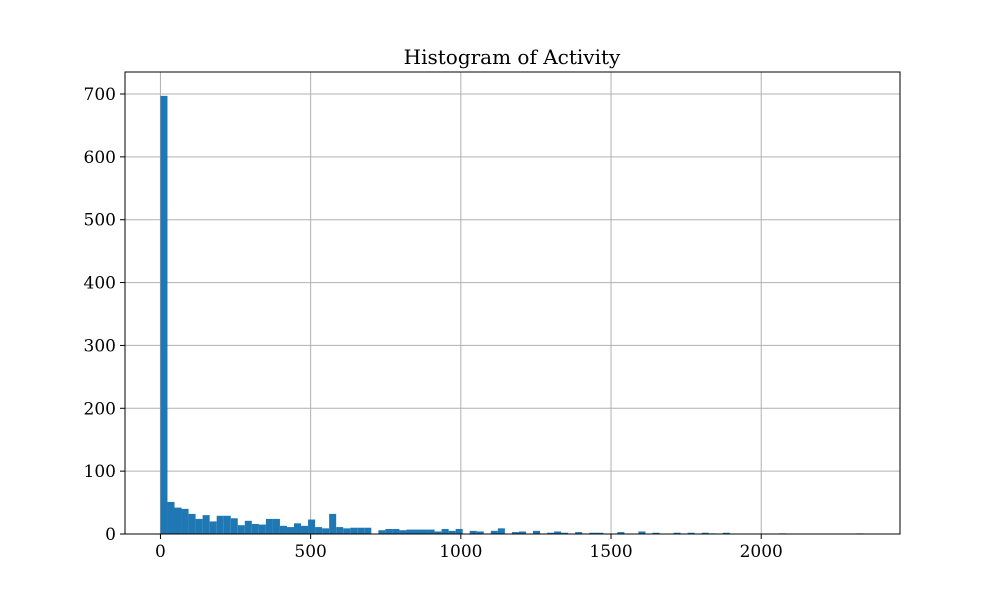 The height and width of the screenshot is (600, 1000). What do you see at coordinates (761, 552) in the screenshot?
I see `x-tick-label: 2000` at bounding box center [761, 552].